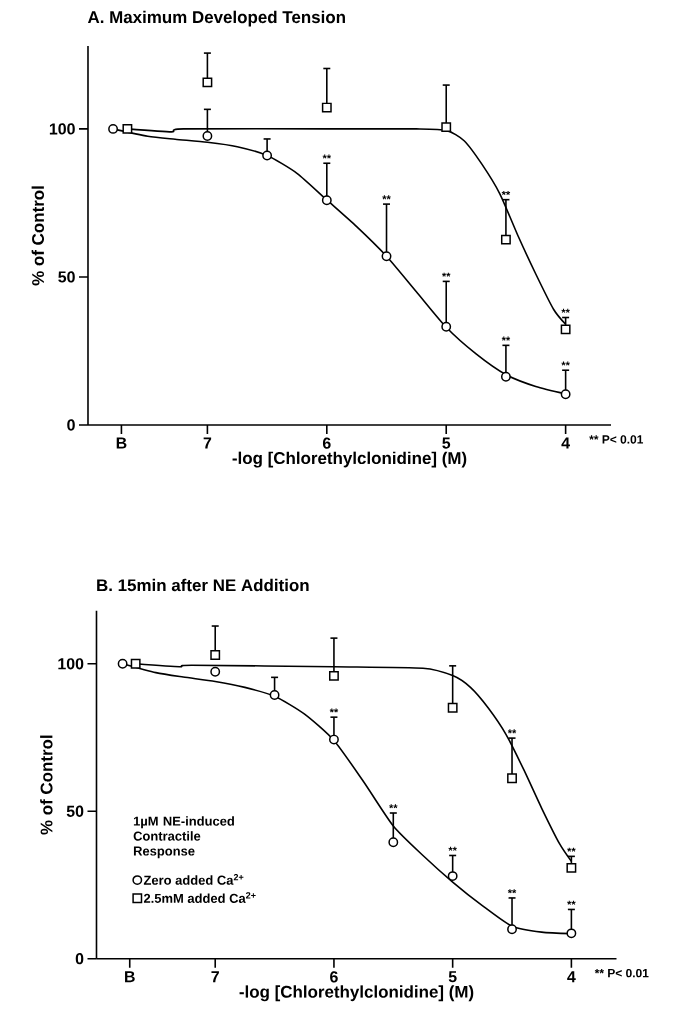 The height and width of the screenshot is (1028, 681). What do you see at coordinates (183, 837) in the screenshot?
I see `legend-title: 1µM NE-induced Contractile Response` at bounding box center [183, 837].